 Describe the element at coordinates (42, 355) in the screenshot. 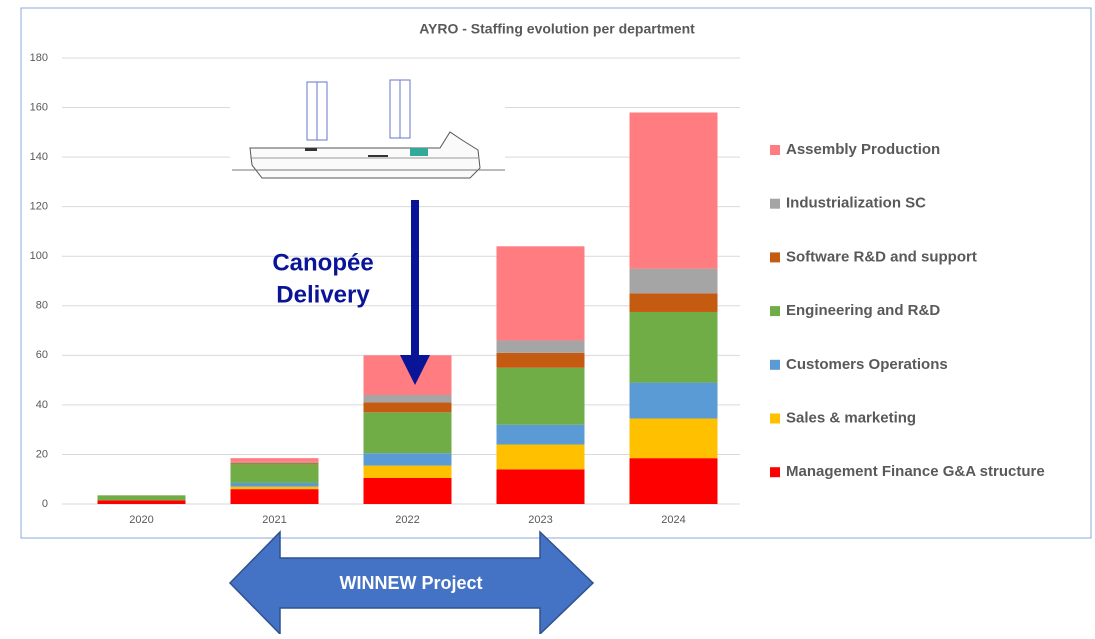

I see `y-tick-label: 60` at that location.